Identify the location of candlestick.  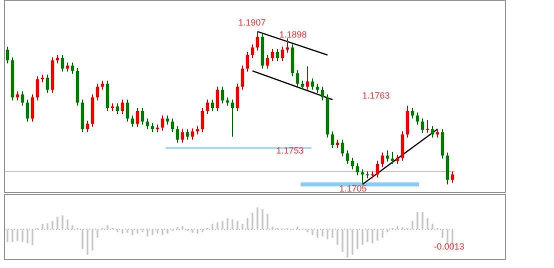
(428, 126).